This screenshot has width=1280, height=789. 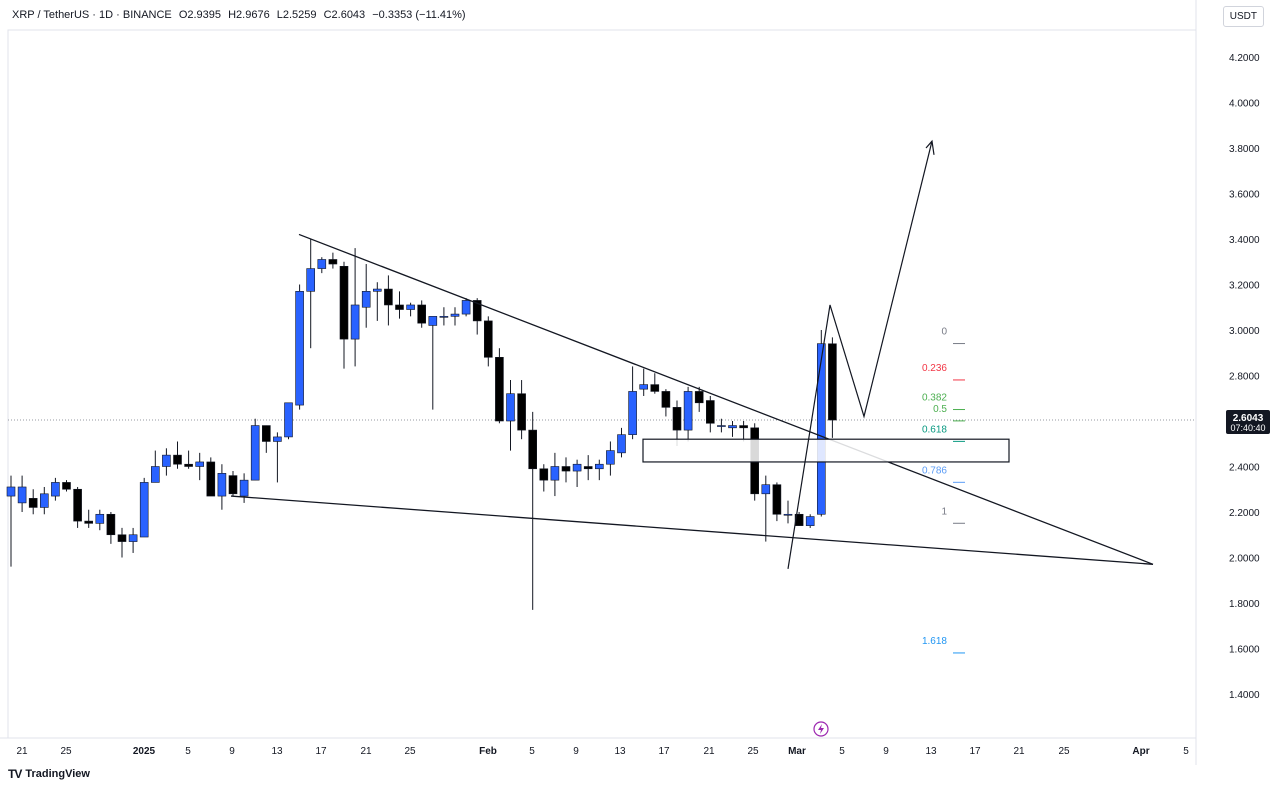 What do you see at coordinates (1244, 149) in the screenshot?
I see `y-tick-label: 3.8000` at bounding box center [1244, 149].